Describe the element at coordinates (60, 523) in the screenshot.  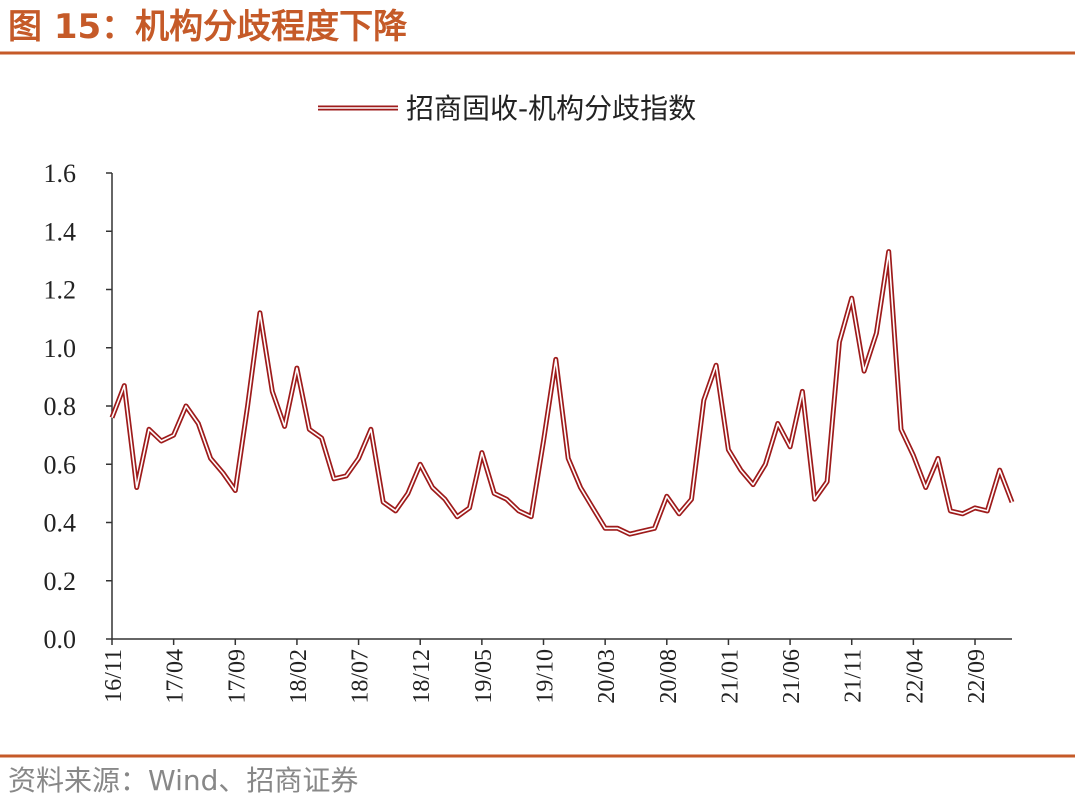
I see `y-tick-label: 0.4` at that location.